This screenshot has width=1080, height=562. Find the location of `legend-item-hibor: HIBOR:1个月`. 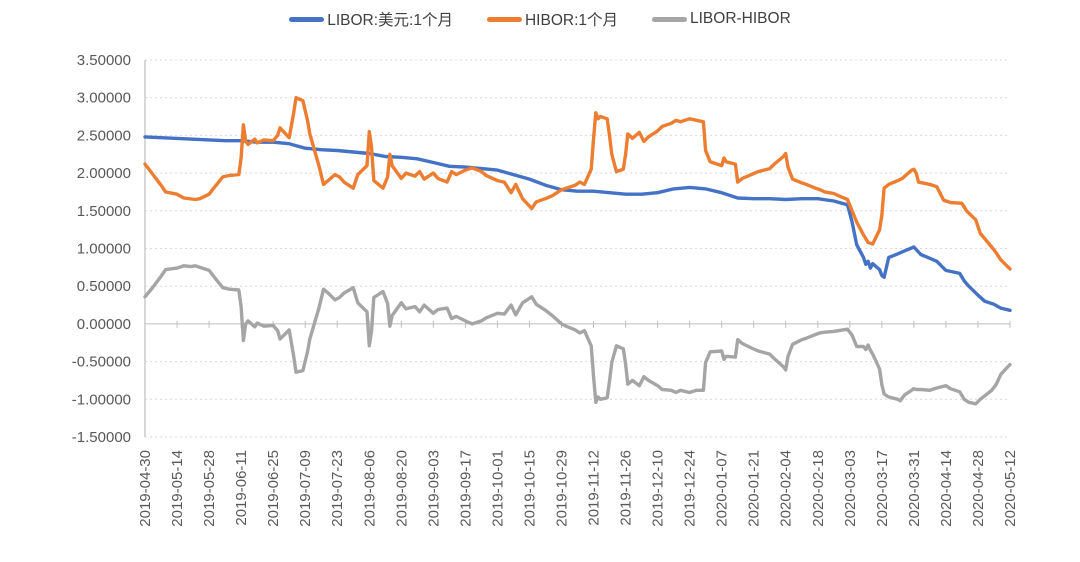

legend-item-hibor: HIBOR:1个月 is located at coordinates (552, 19).